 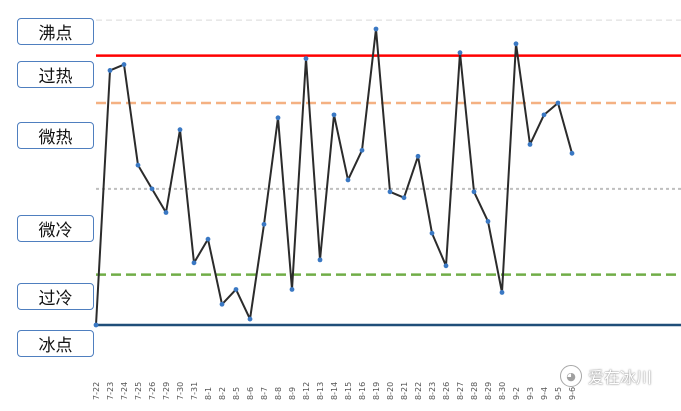 What do you see at coordinates (166, 391) in the screenshot?
I see `x-tick-label: 7-29` at bounding box center [166, 391].